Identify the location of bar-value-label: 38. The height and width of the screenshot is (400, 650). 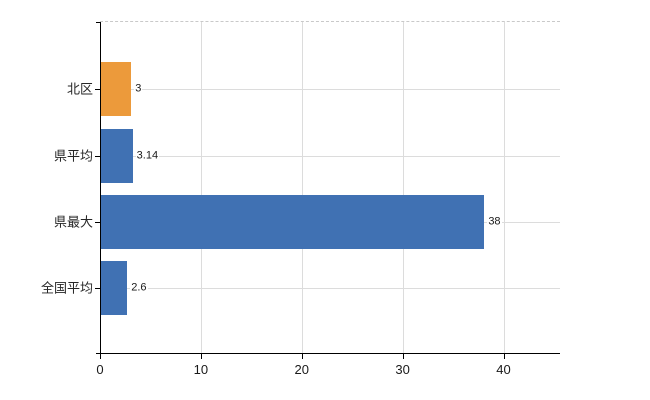
(494, 222).